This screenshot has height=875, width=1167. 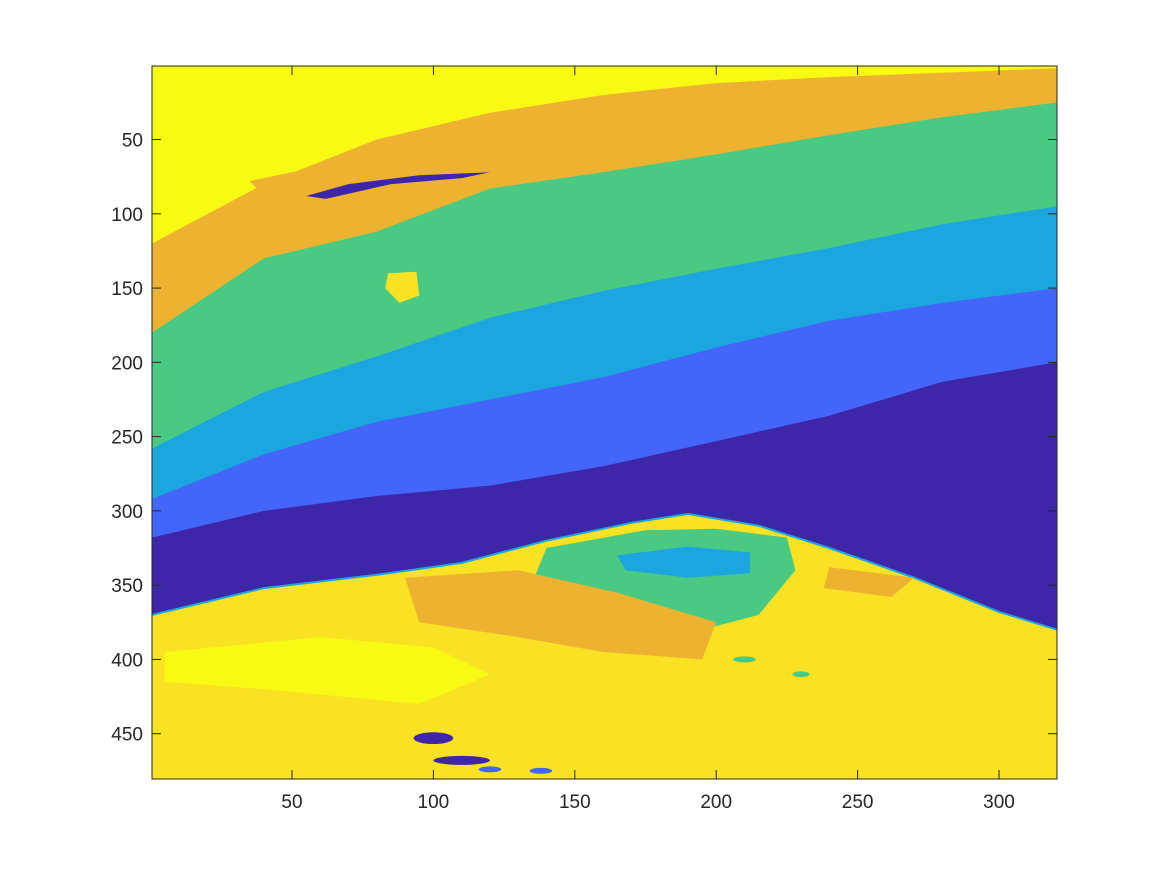 What do you see at coordinates (127, 289) in the screenshot?
I see `y-tick-label: 150` at bounding box center [127, 289].